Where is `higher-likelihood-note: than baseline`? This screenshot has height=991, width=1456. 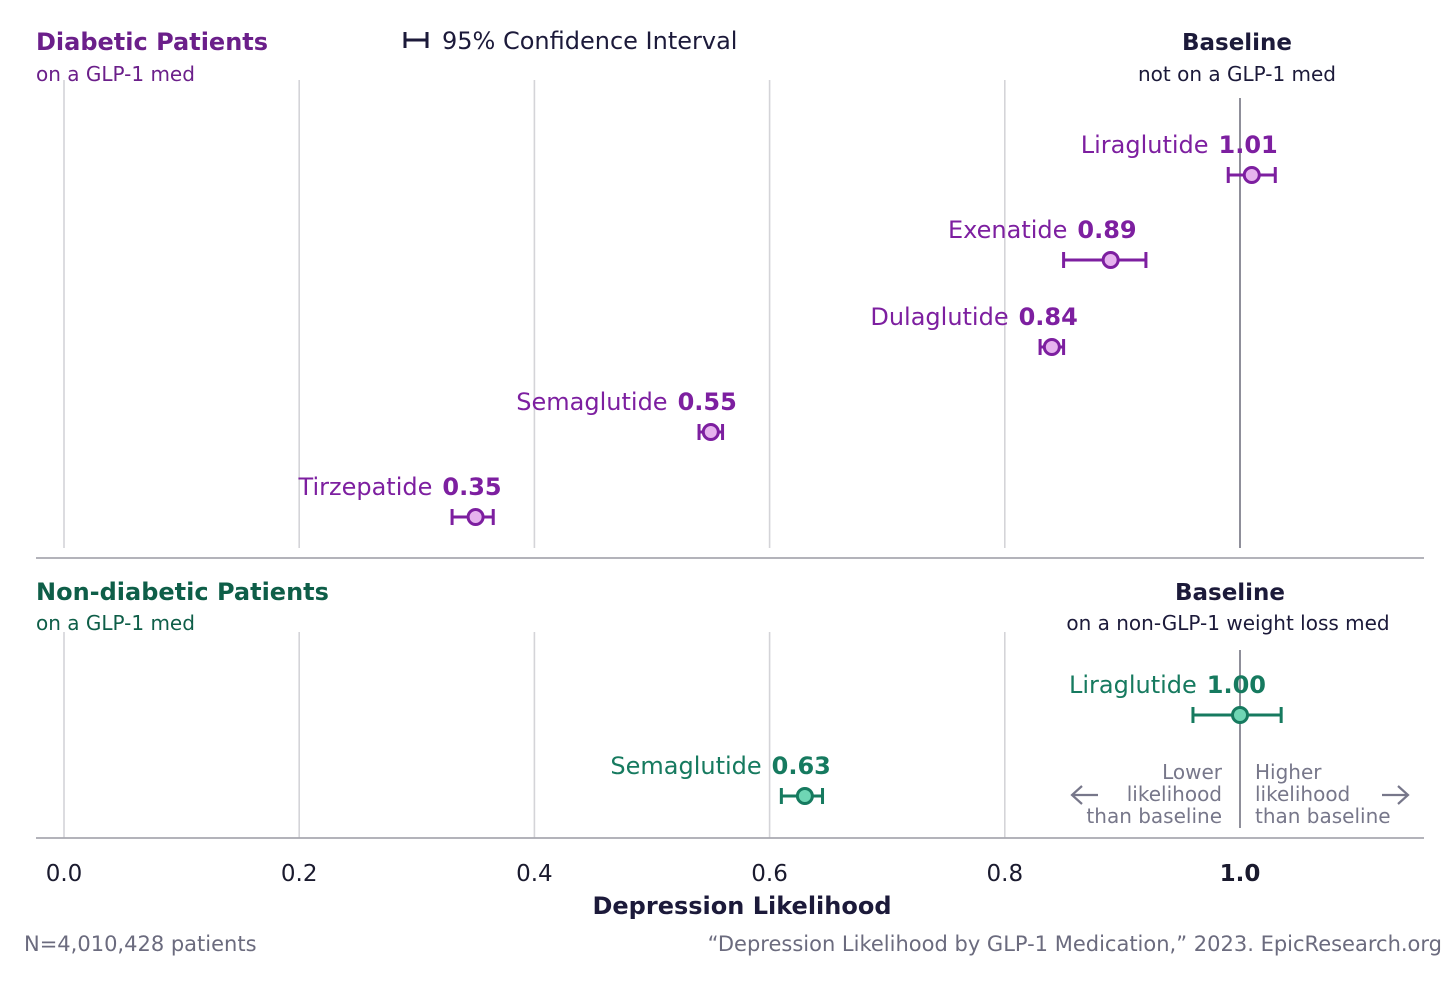
higher-likelihood-note: than baseline is located at coordinates (1323, 816).